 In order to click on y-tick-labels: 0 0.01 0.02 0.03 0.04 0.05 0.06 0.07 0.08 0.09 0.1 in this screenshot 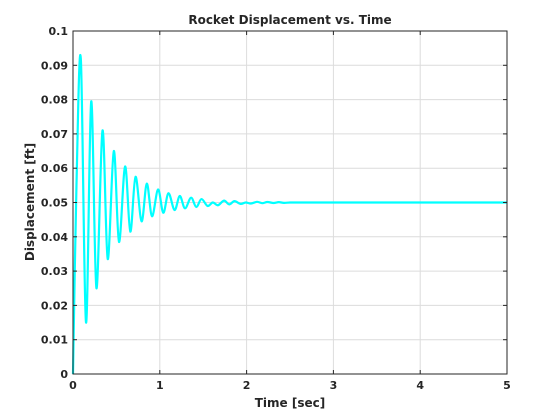, I will do `click(54, 203)`.